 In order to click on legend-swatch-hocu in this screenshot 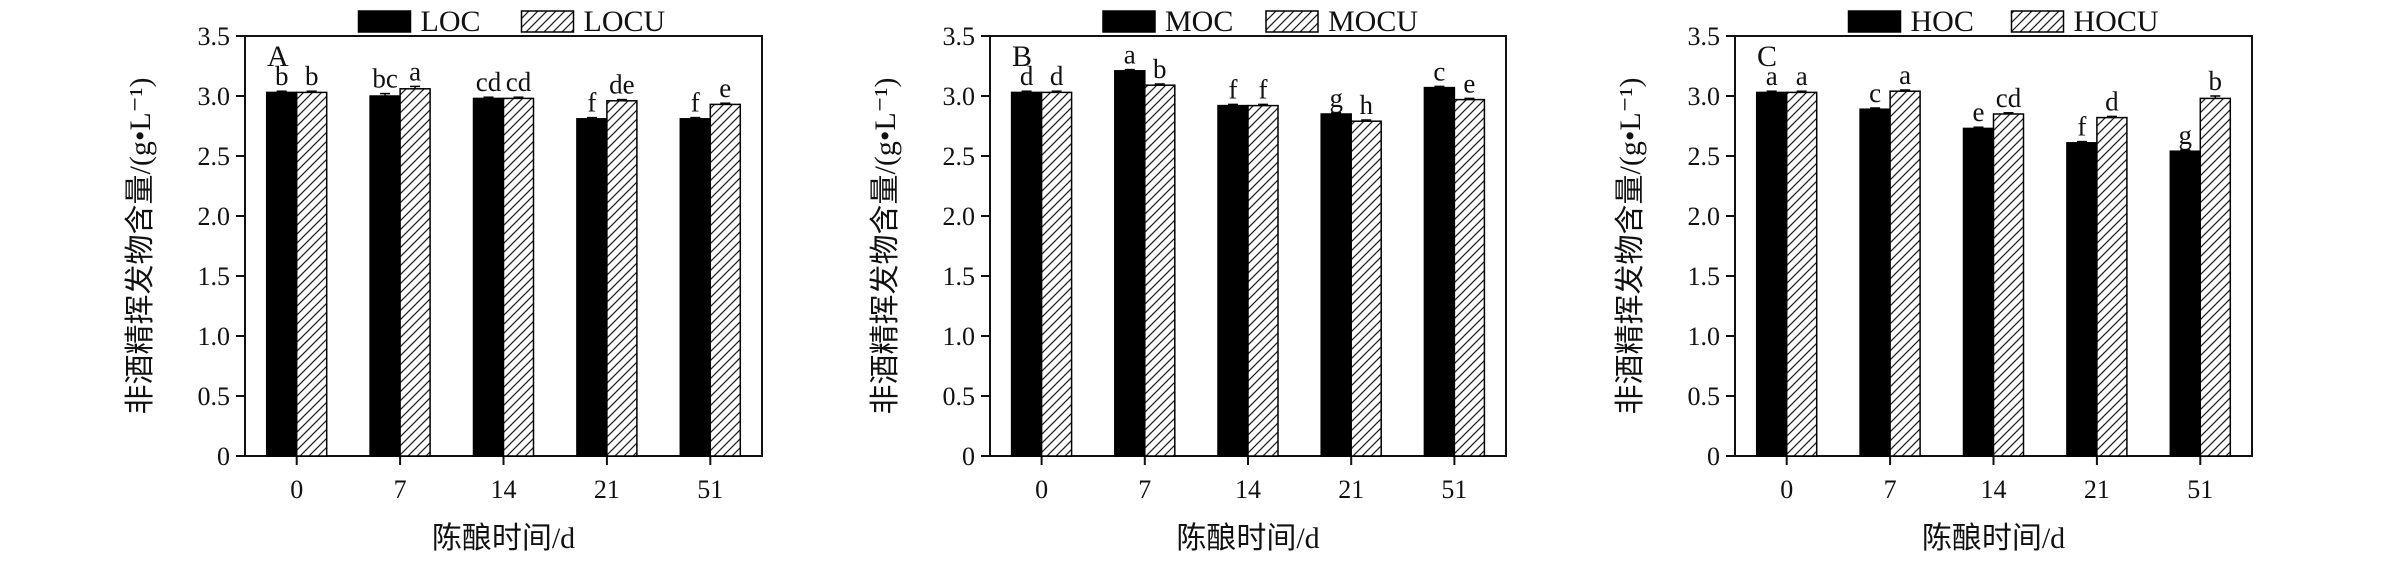, I will do `click(2037, 21)`.